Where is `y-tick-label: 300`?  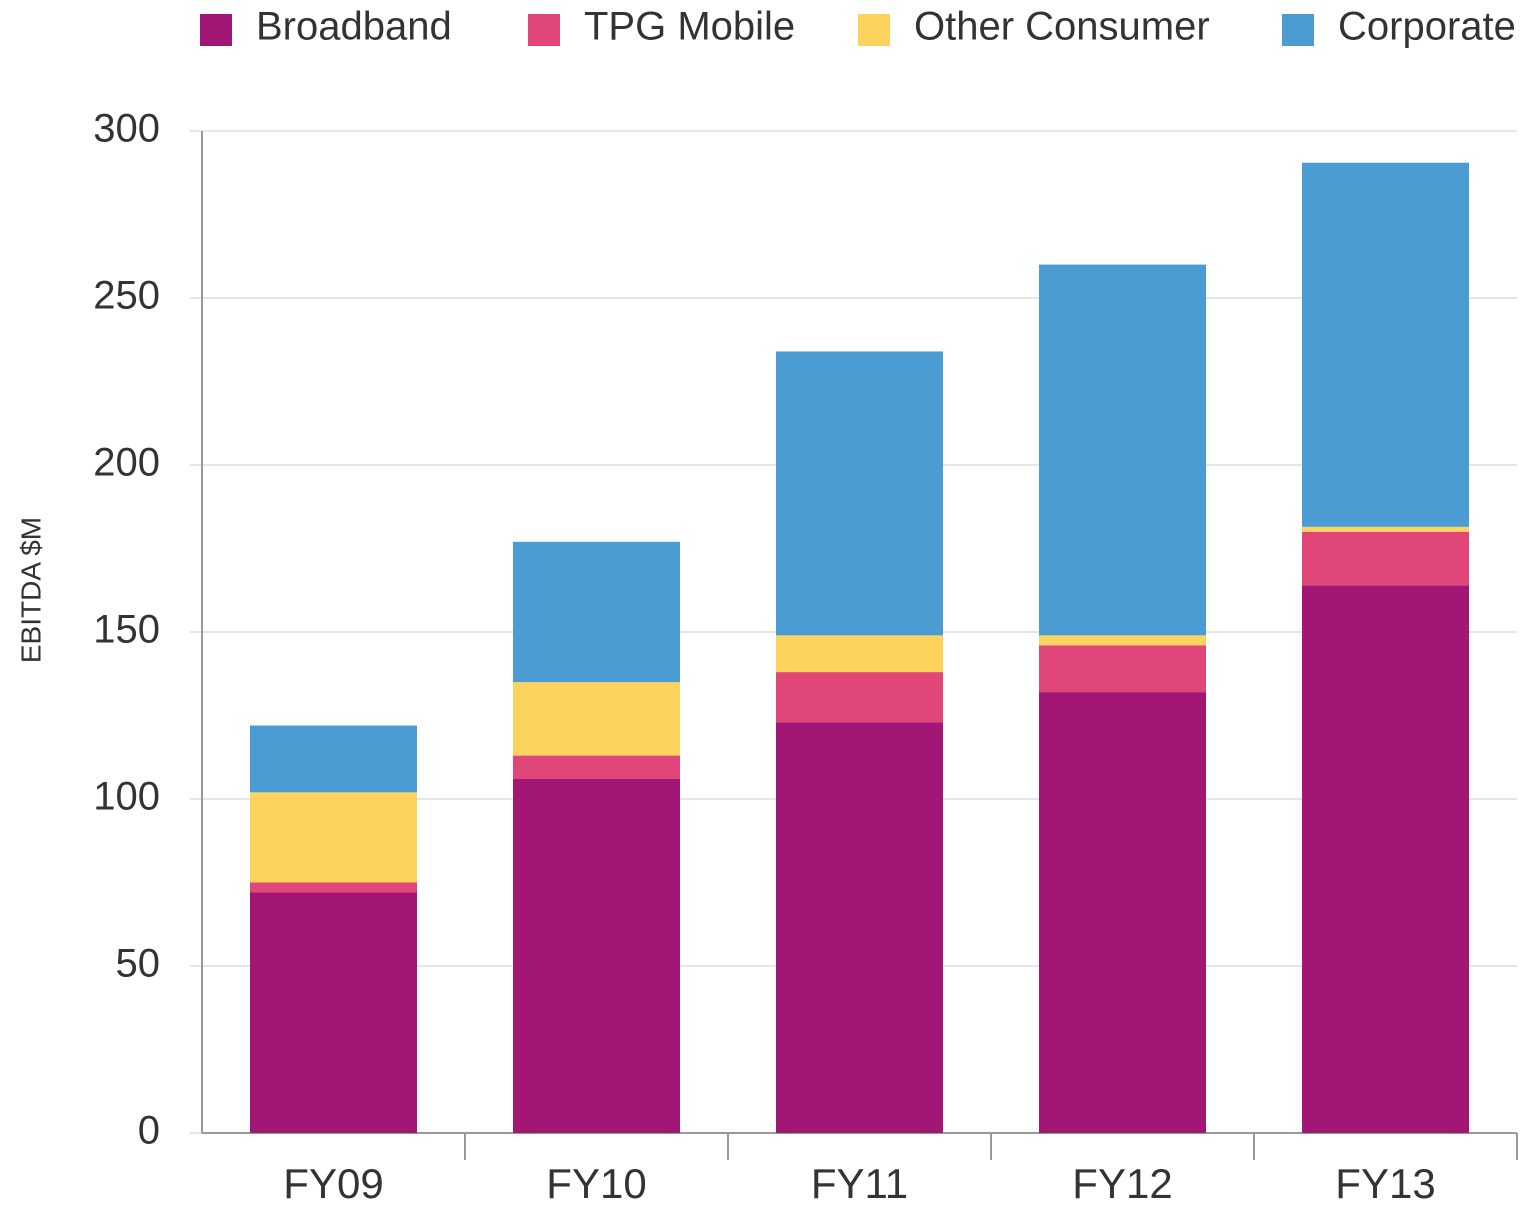 y-tick-label: 300 is located at coordinates (126, 129).